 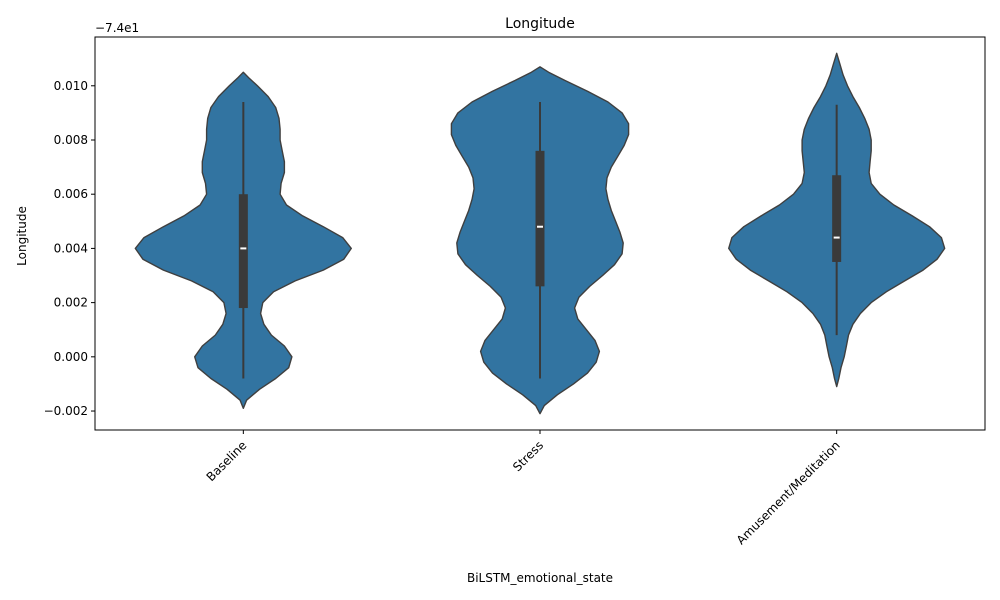 What do you see at coordinates (66, 411) in the screenshot?
I see `y-tick-label: −0.002` at bounding box center [66, 411].